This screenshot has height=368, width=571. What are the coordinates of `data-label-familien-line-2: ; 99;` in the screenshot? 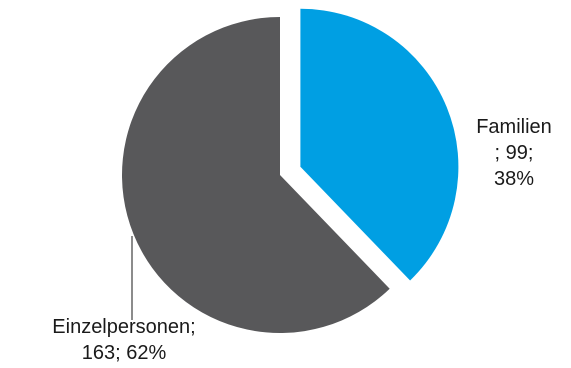 It's located at (514, 153).